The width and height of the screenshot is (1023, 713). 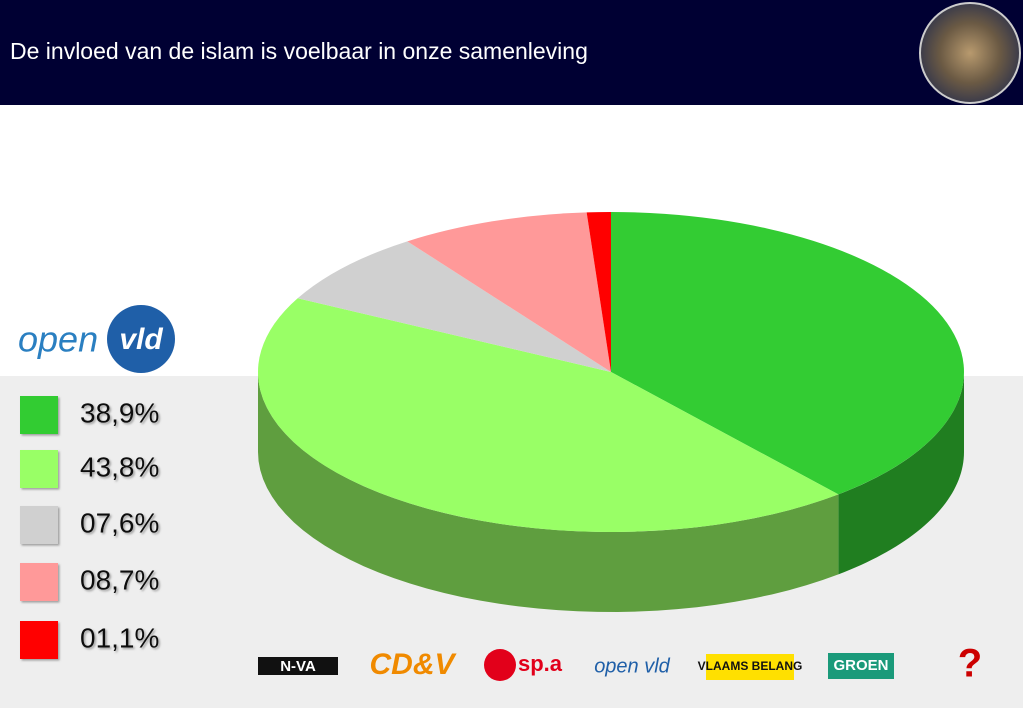 I want to click on legend-label: 43,8%, so click(x=119, y=466).